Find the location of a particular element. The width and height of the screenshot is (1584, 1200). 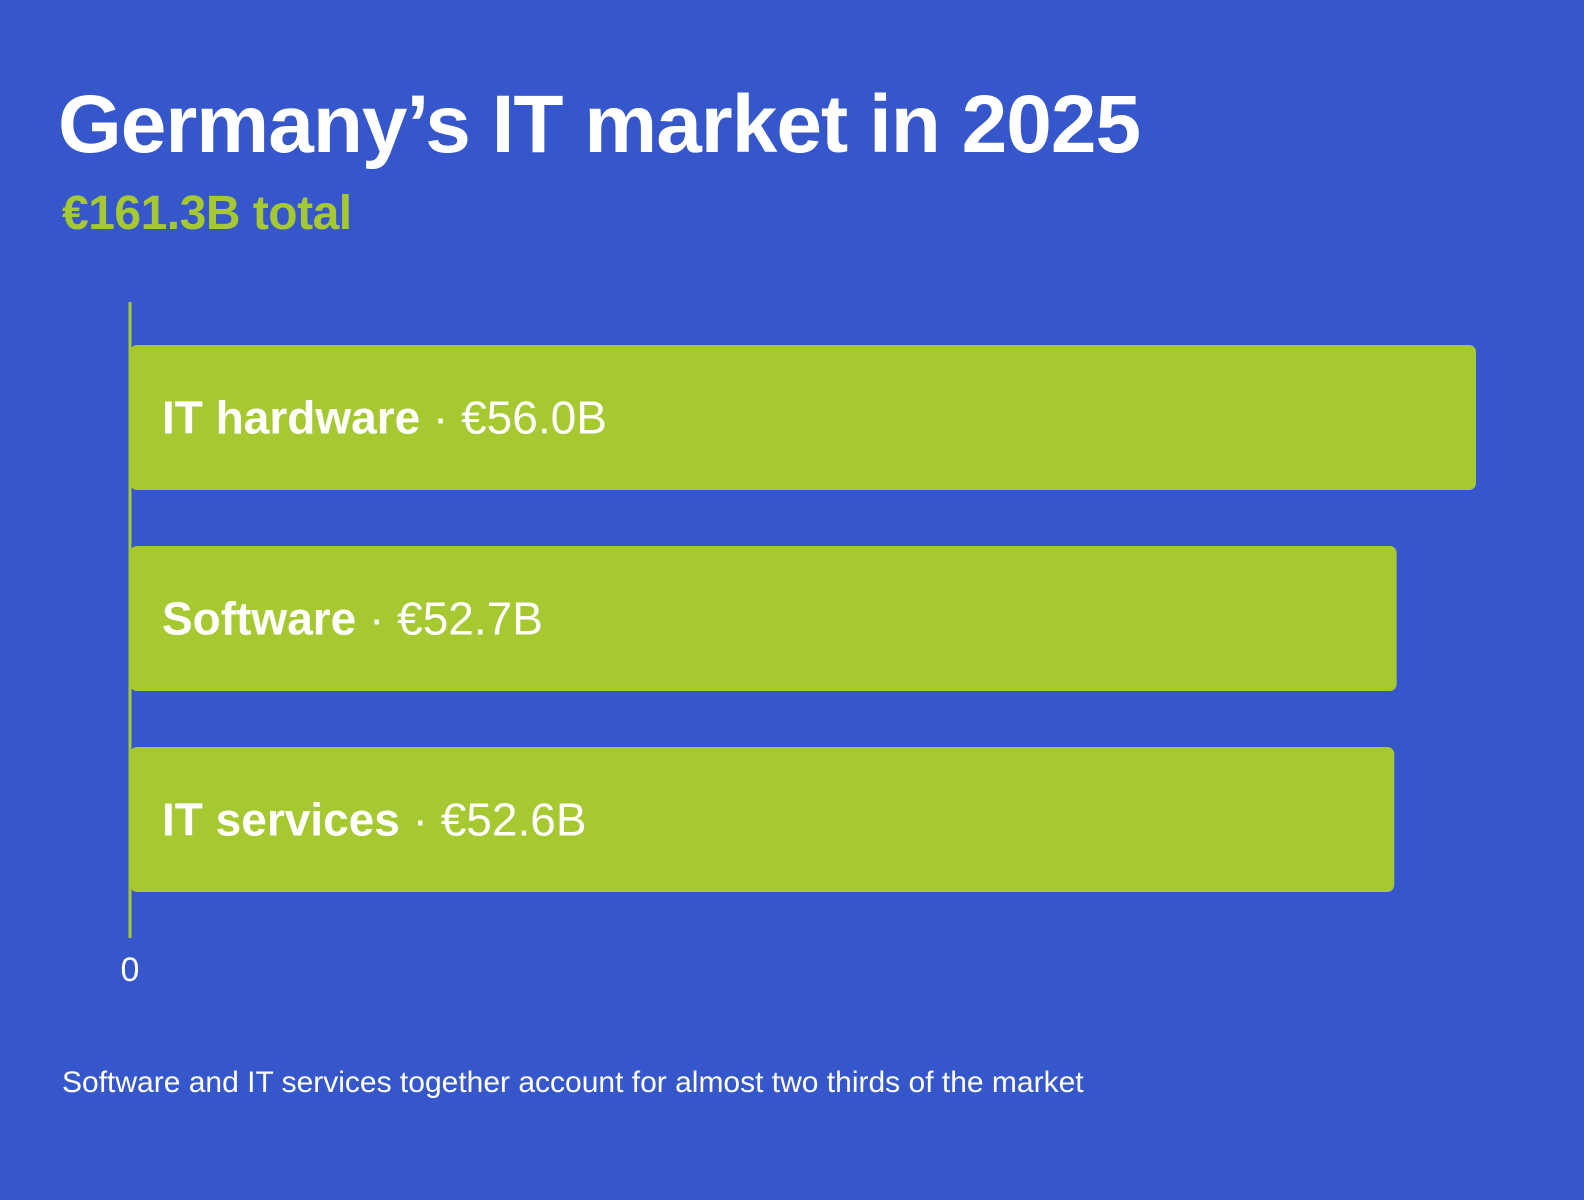

bar-label: IT services · €52.6B is located at coordinates (374, 820).